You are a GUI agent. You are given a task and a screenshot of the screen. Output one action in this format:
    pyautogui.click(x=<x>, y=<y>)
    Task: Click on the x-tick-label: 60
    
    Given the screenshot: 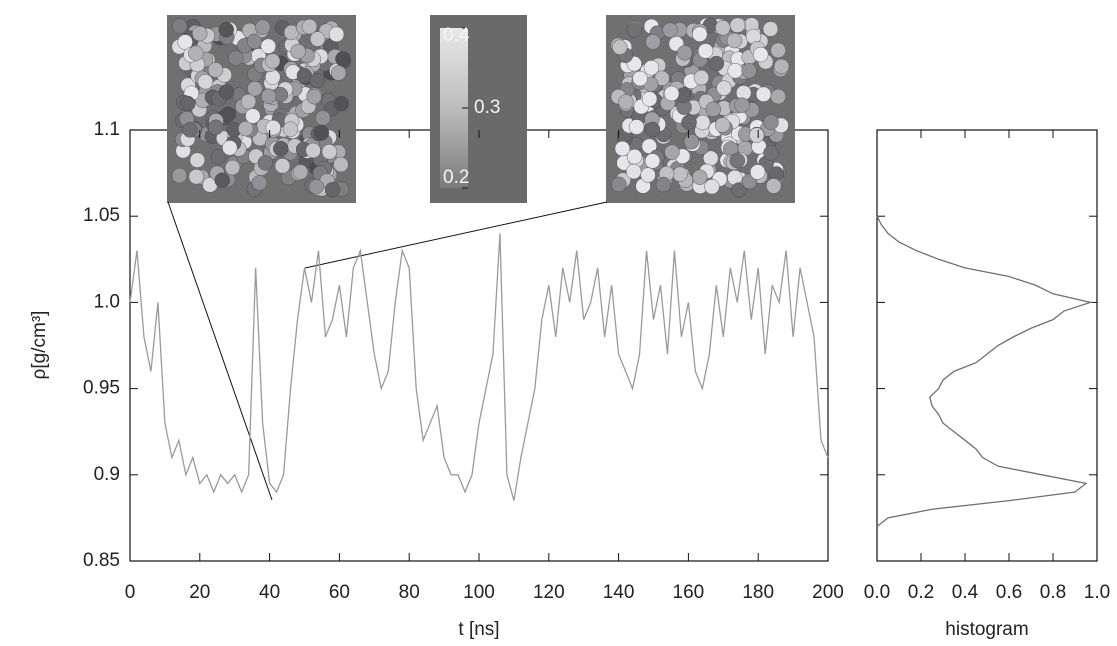 What is the action you would take?
    pyautogui.click(x=339, y=592)
    